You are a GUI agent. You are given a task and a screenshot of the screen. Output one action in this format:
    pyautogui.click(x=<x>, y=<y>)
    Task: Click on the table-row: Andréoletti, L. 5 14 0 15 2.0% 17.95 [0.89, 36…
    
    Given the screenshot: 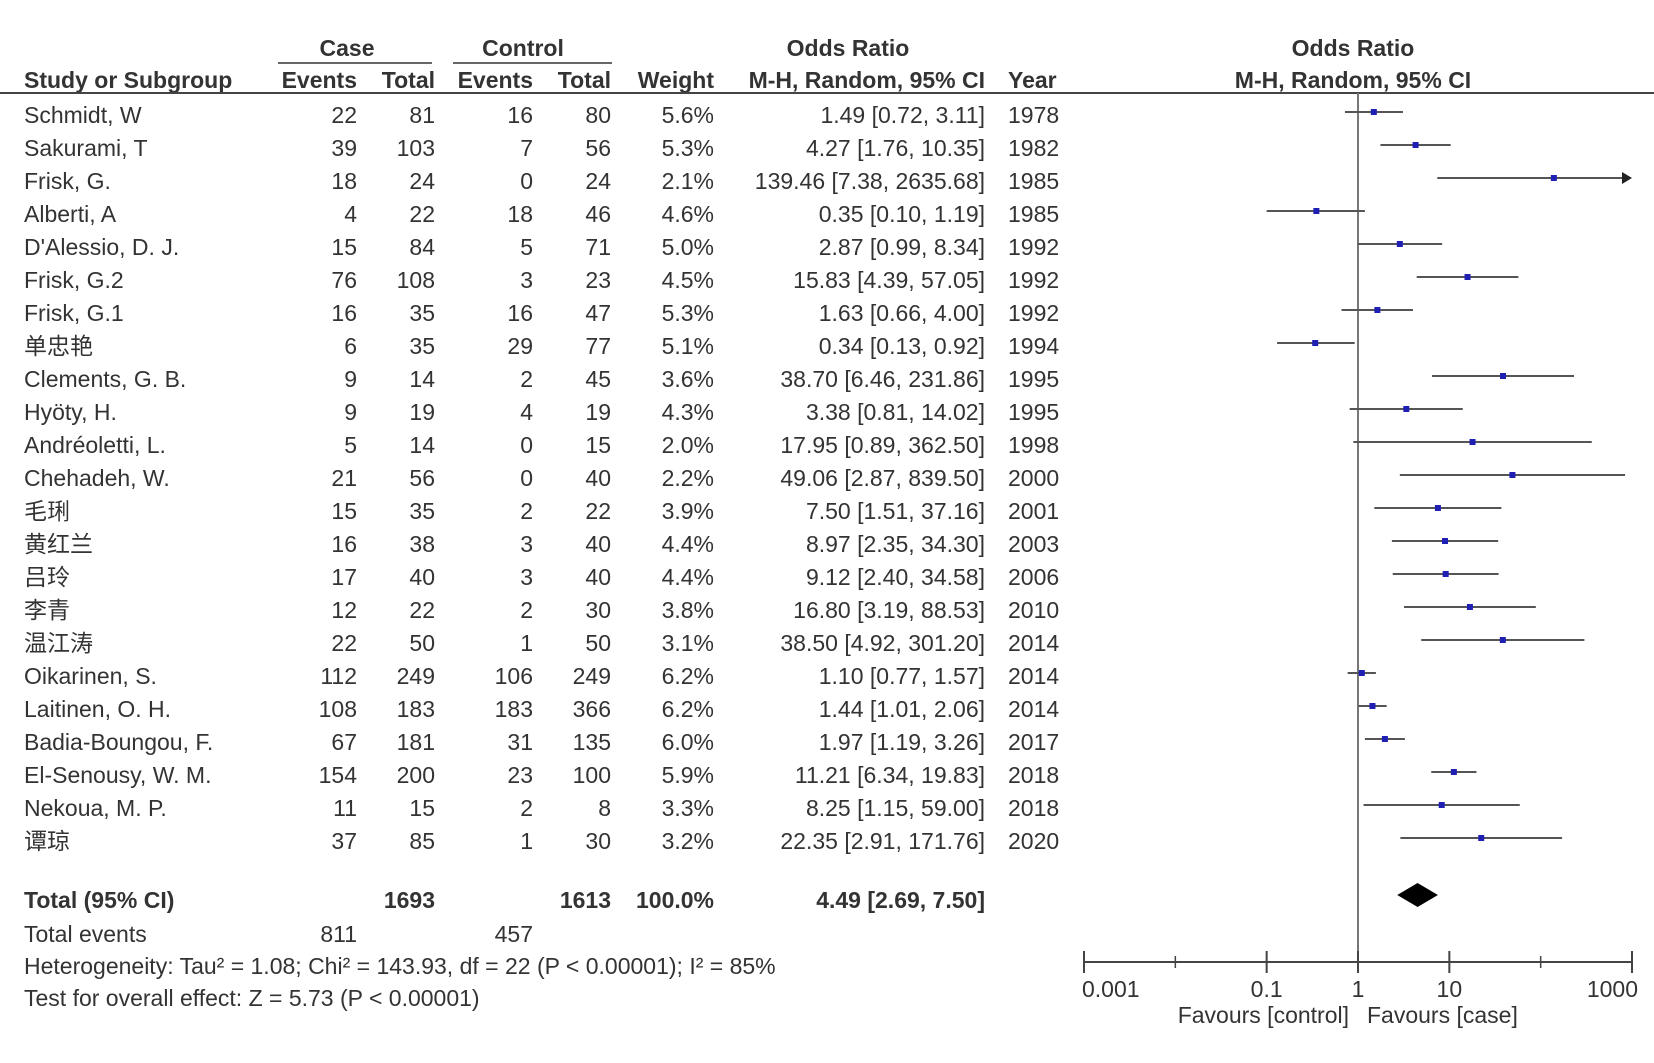 What is the action you would take?
    pyautogui.click(x=541, y=445)
    